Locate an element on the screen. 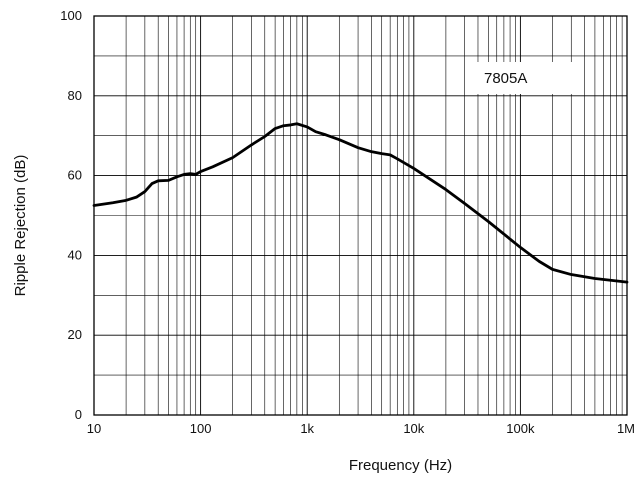 The width and height of the screenshot is (634, 480). x-tick-label: 100 is located at coordinates (201, 428).